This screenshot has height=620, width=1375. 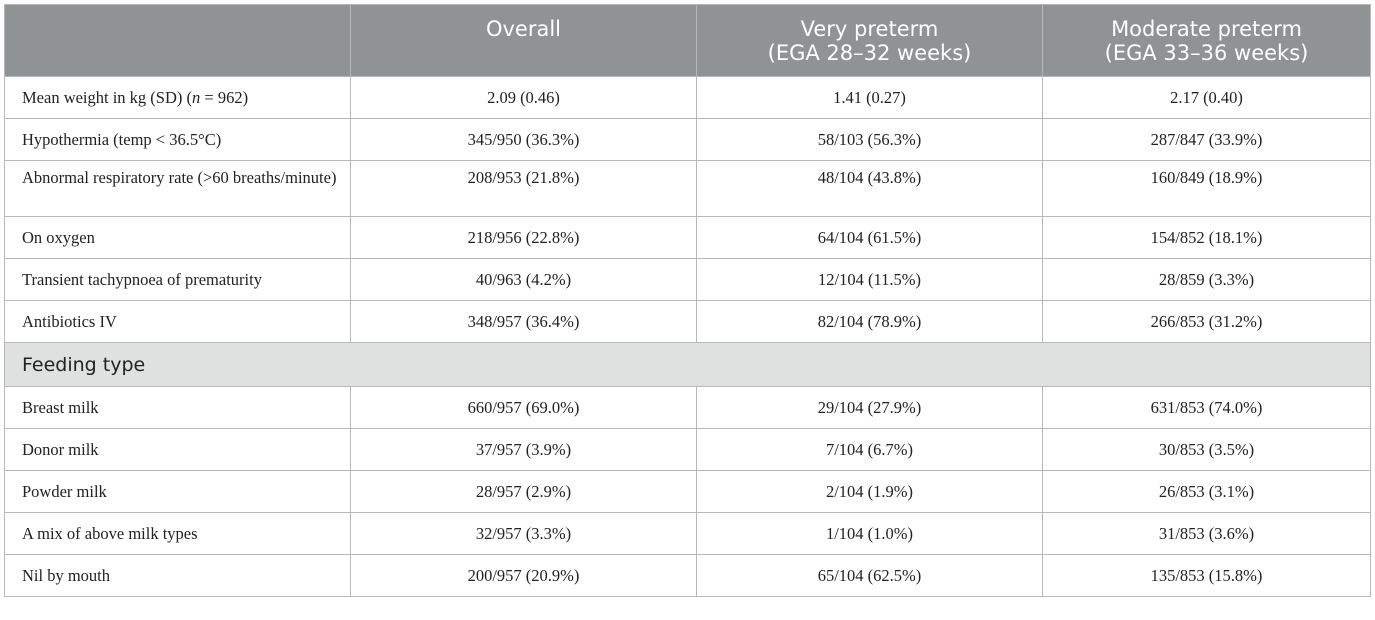 What do you see at coordinates (1206, 53) in the screenshot?
I see `header-moderate-preterm-line2: (EGA 33–36 weeks)` at bounding box center [1206, 53].